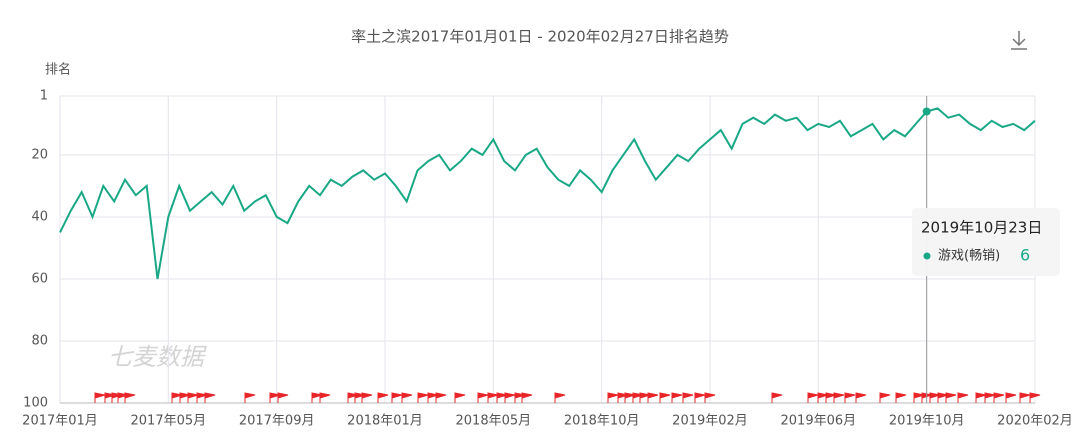  I want to click on tooltip-date: 2019年10月23日, so click(981, 228).